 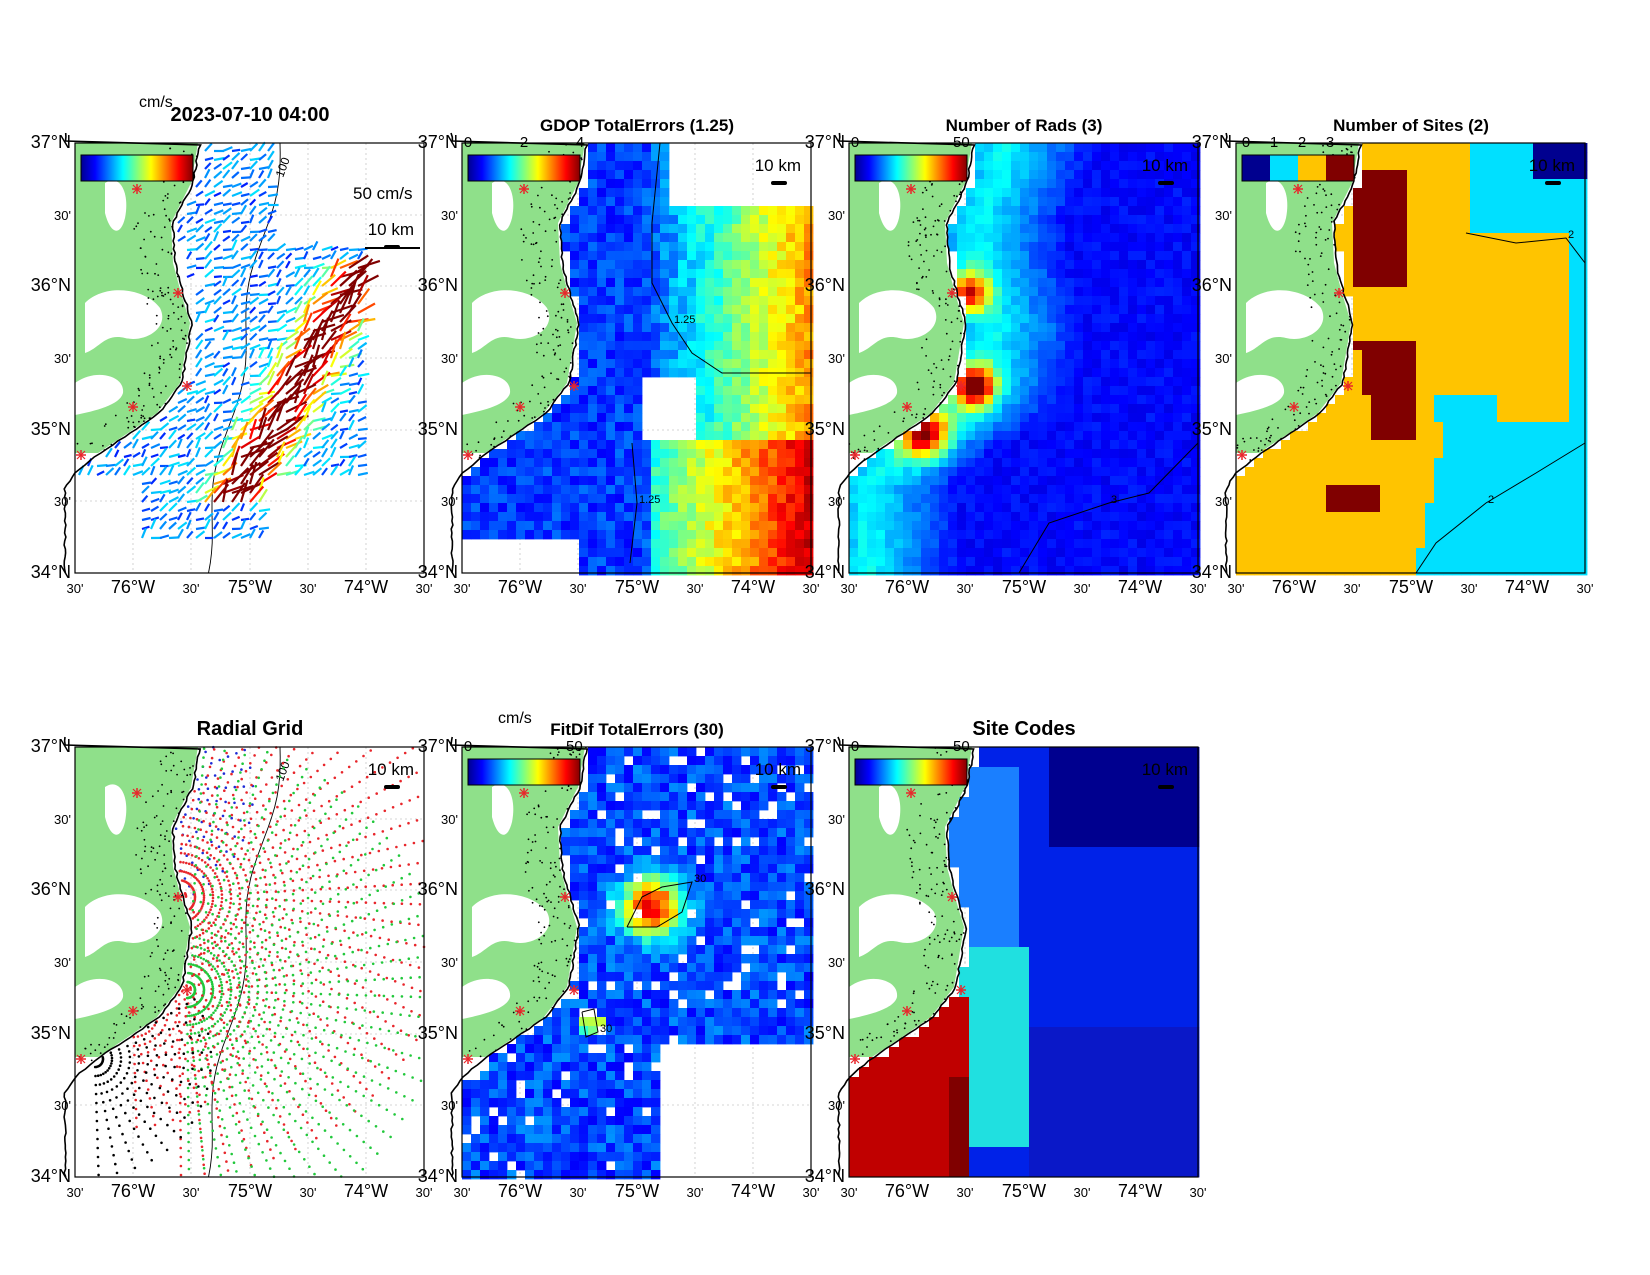 What do you see at coordinates (911, 189) in the screenshot?
I see `radar-site-marker` at bounding box center [911, 189].